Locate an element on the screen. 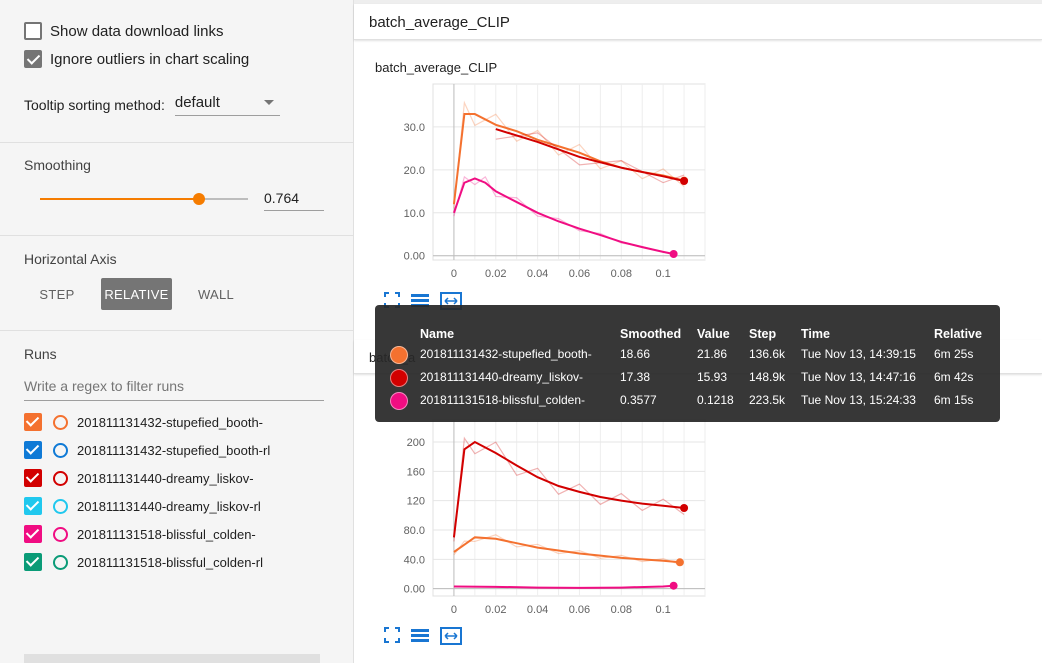 Image resolution: width=1042 pixels, height=663 pixels. tooltip-cell-step: 223.5k is located at coordinates (767, 400).